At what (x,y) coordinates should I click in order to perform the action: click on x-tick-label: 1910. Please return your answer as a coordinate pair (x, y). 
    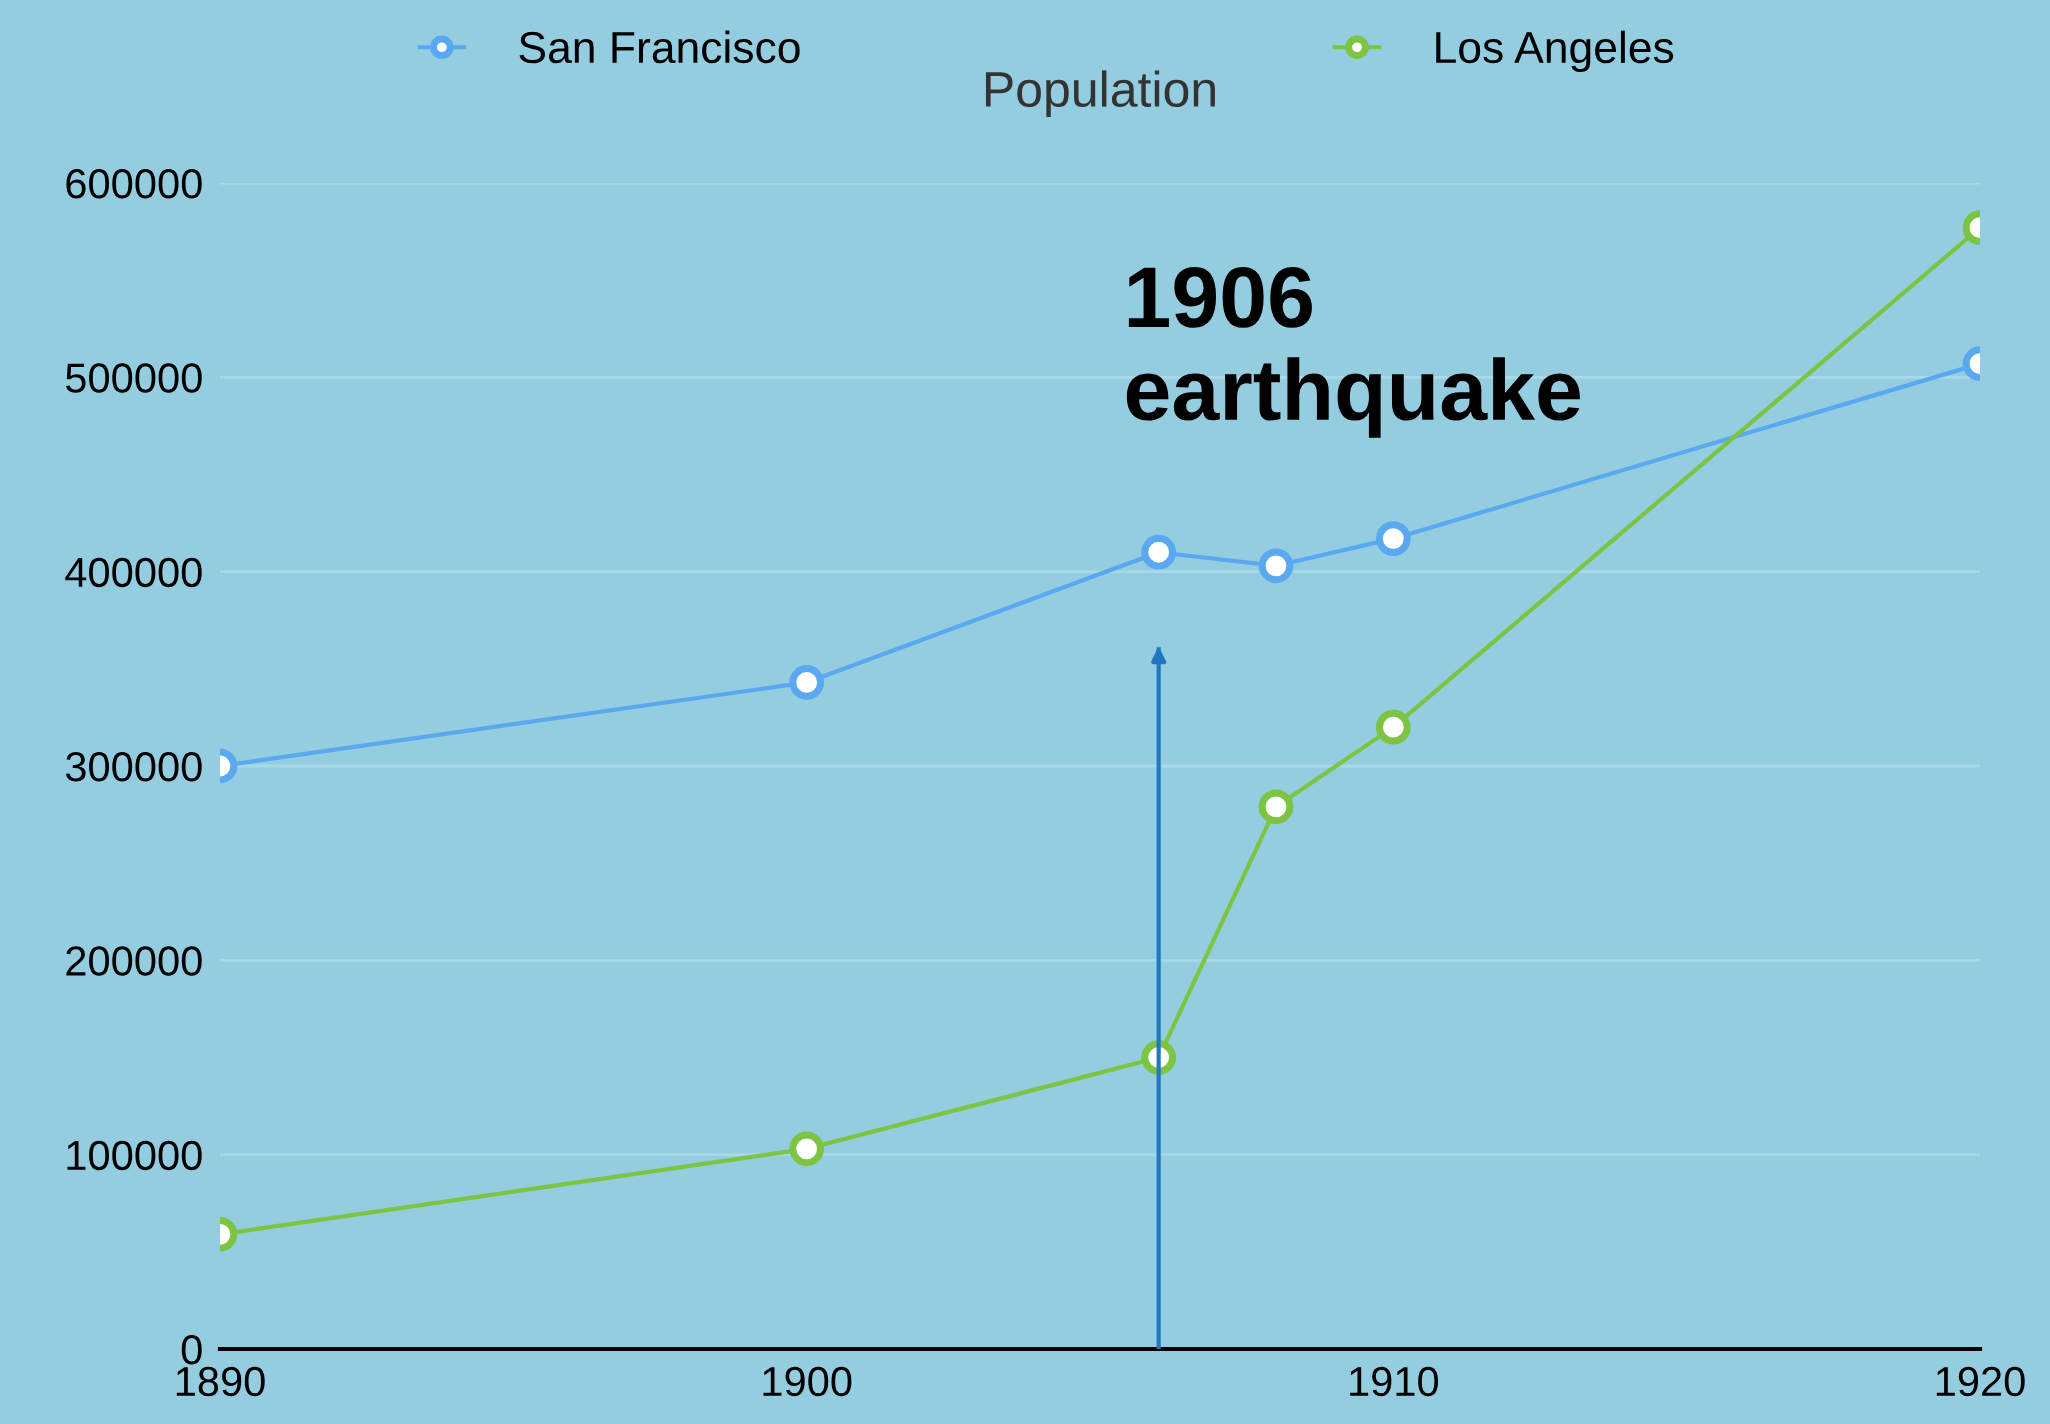
    Looking at the image, I should click on (1394, 1381).